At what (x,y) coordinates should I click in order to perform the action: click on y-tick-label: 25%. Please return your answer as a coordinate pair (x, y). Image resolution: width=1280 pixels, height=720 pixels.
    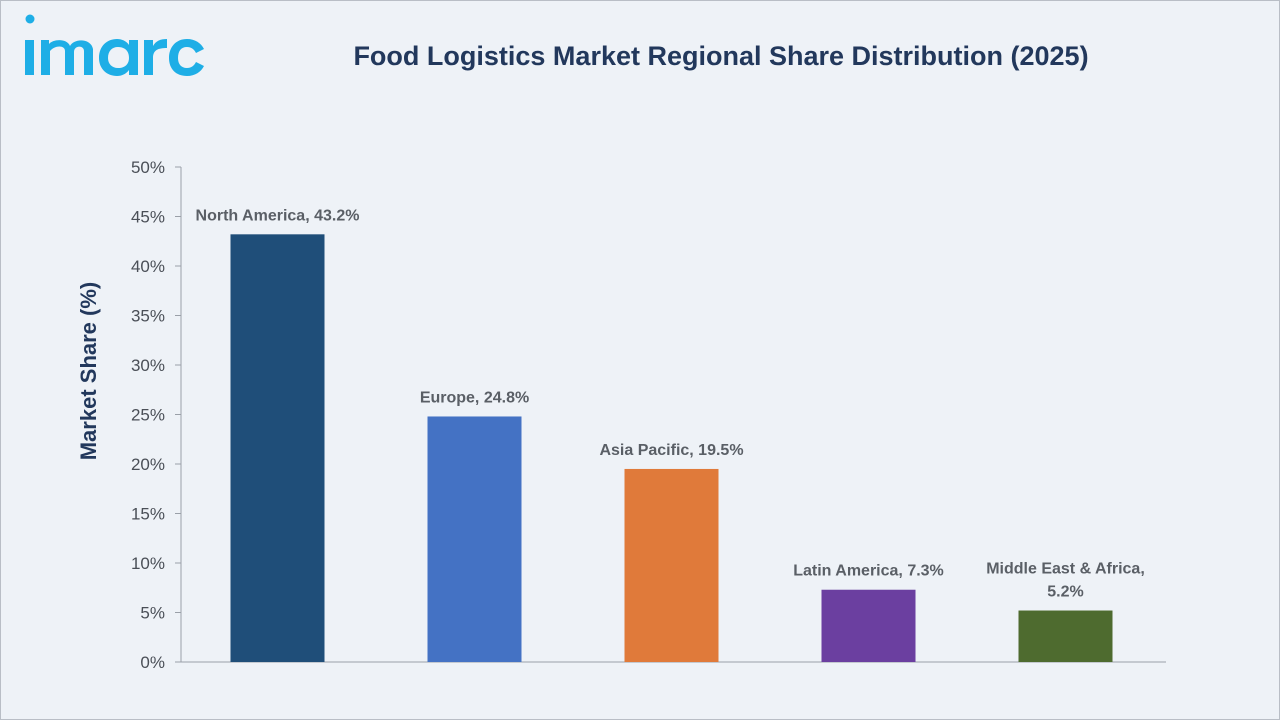
    Looking at the image, I should click on (148, 415).